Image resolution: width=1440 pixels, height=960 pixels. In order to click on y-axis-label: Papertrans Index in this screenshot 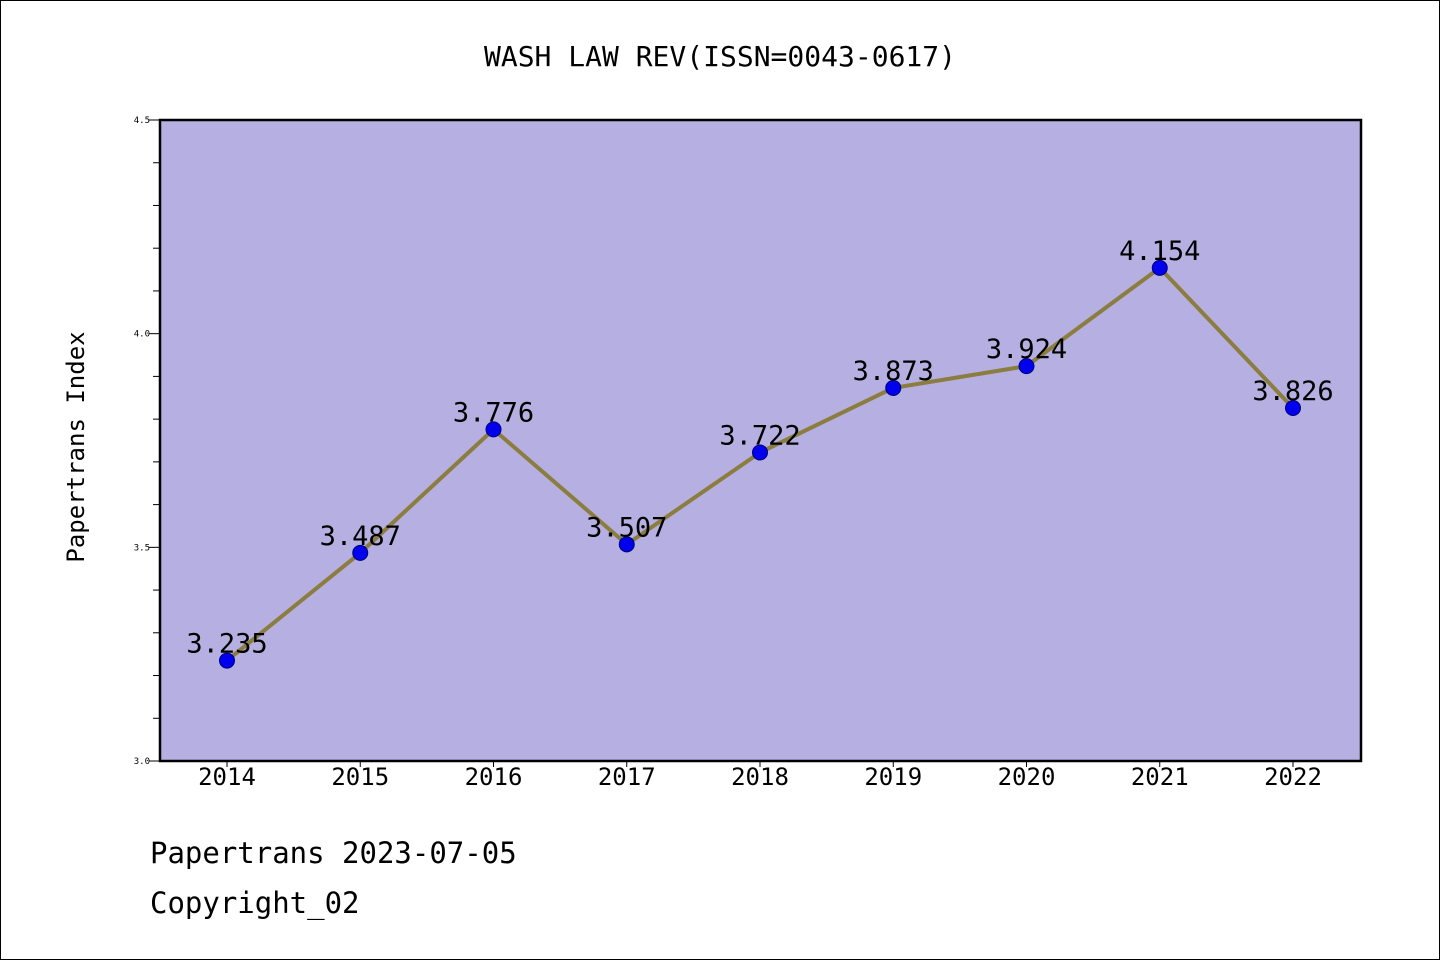, I will do `click(76, 446)`.